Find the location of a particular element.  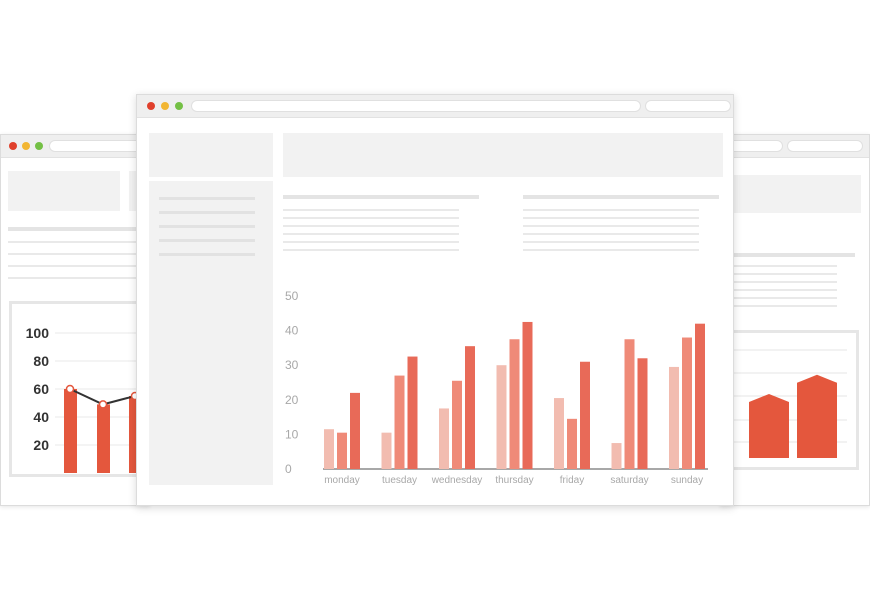

left-browser-window: 20 40 60 80 100 is located at coordinates (84, 320).